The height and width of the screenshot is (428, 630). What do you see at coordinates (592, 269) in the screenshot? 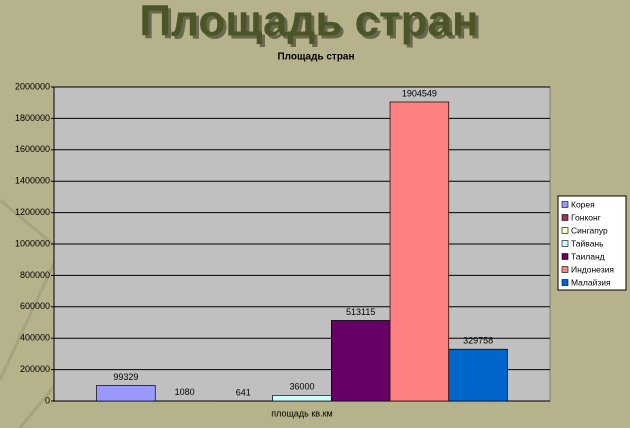
I see `legend-label: Индонезия` at bounding box center [592, 269].